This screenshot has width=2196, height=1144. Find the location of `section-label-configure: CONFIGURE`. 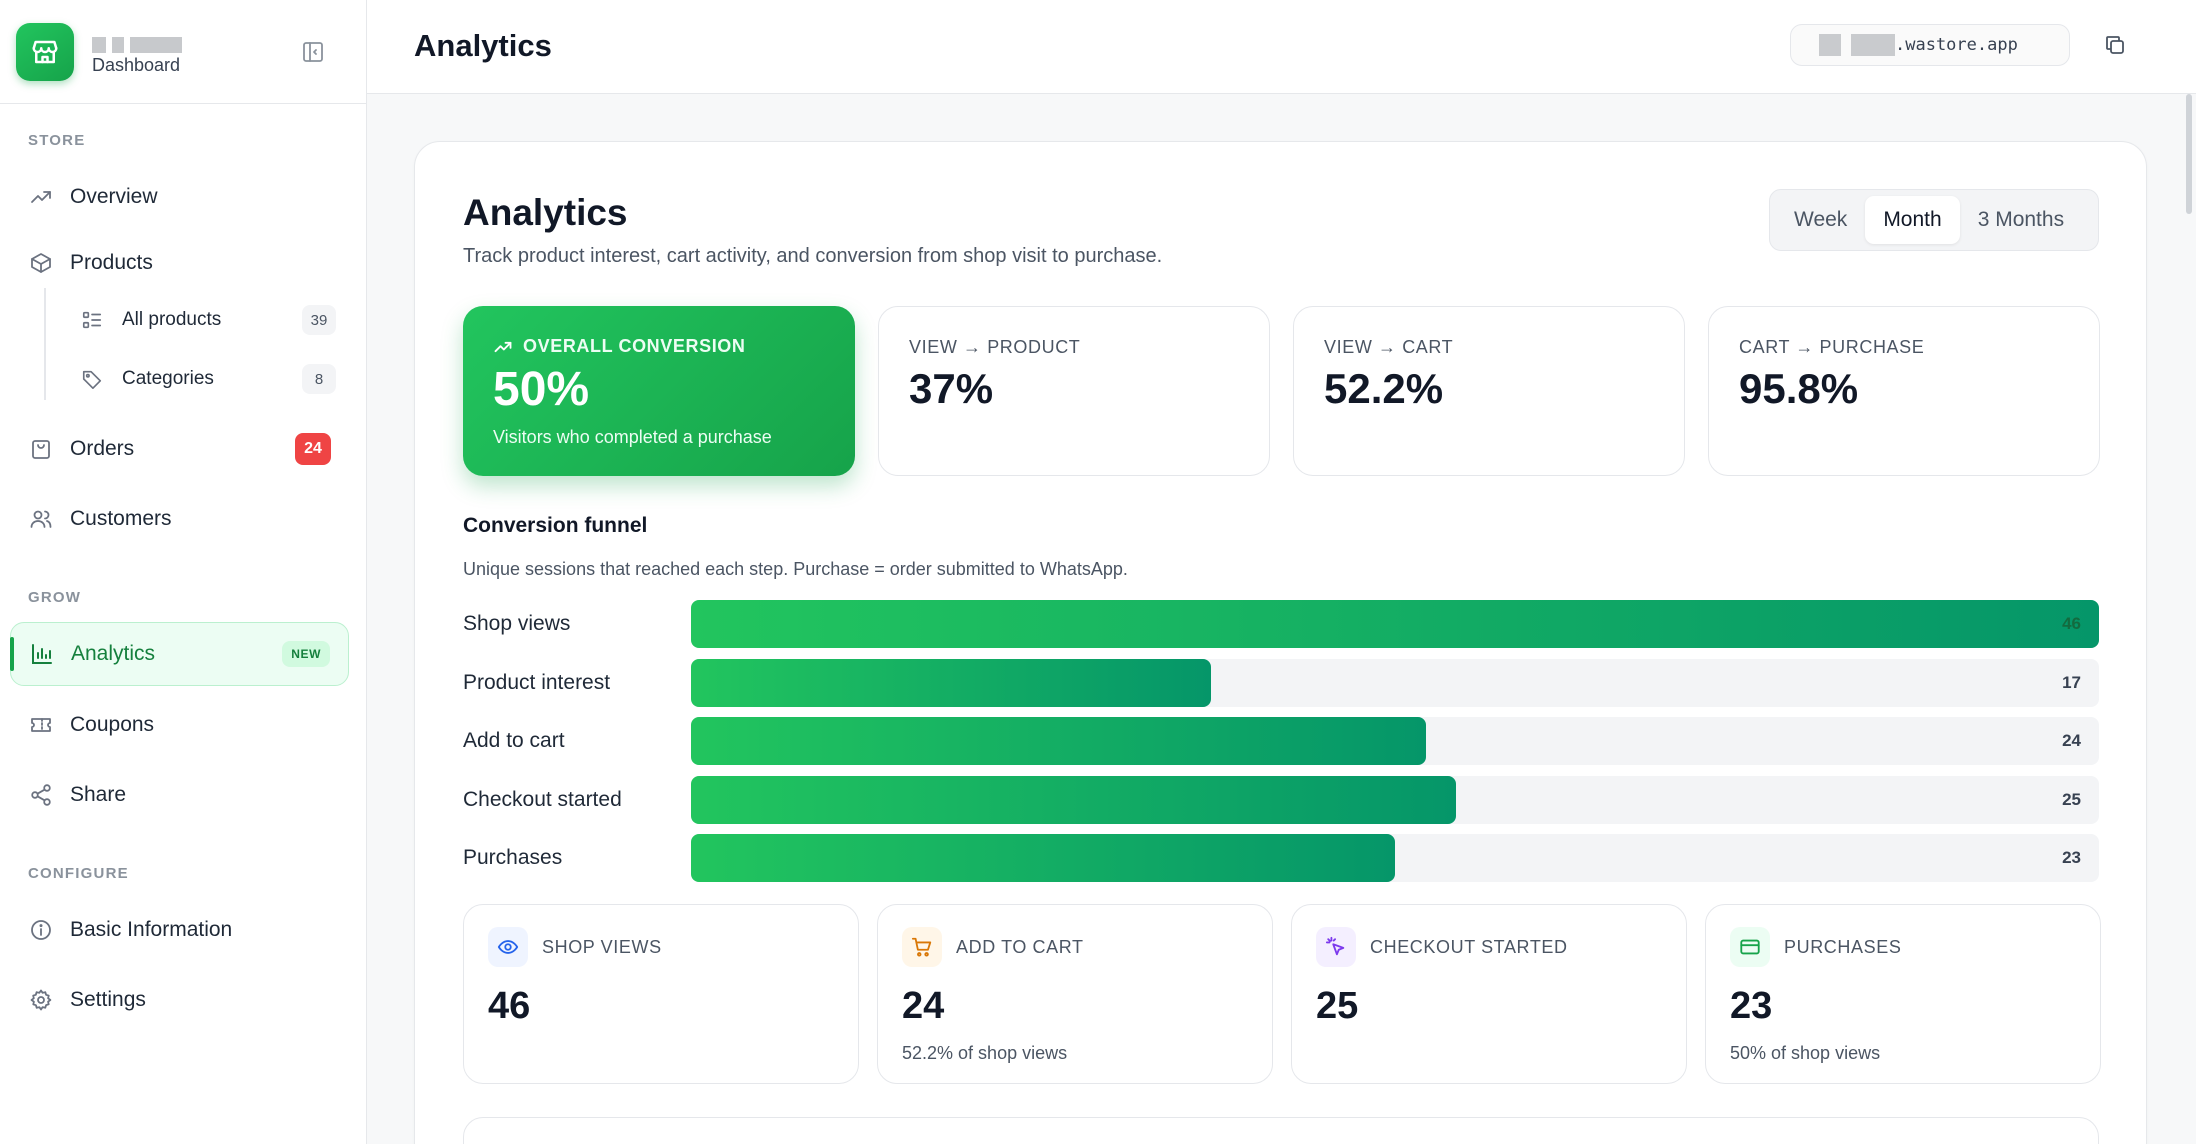

section-label-configure: CONFIGURE is located at coordinates (78, 873).